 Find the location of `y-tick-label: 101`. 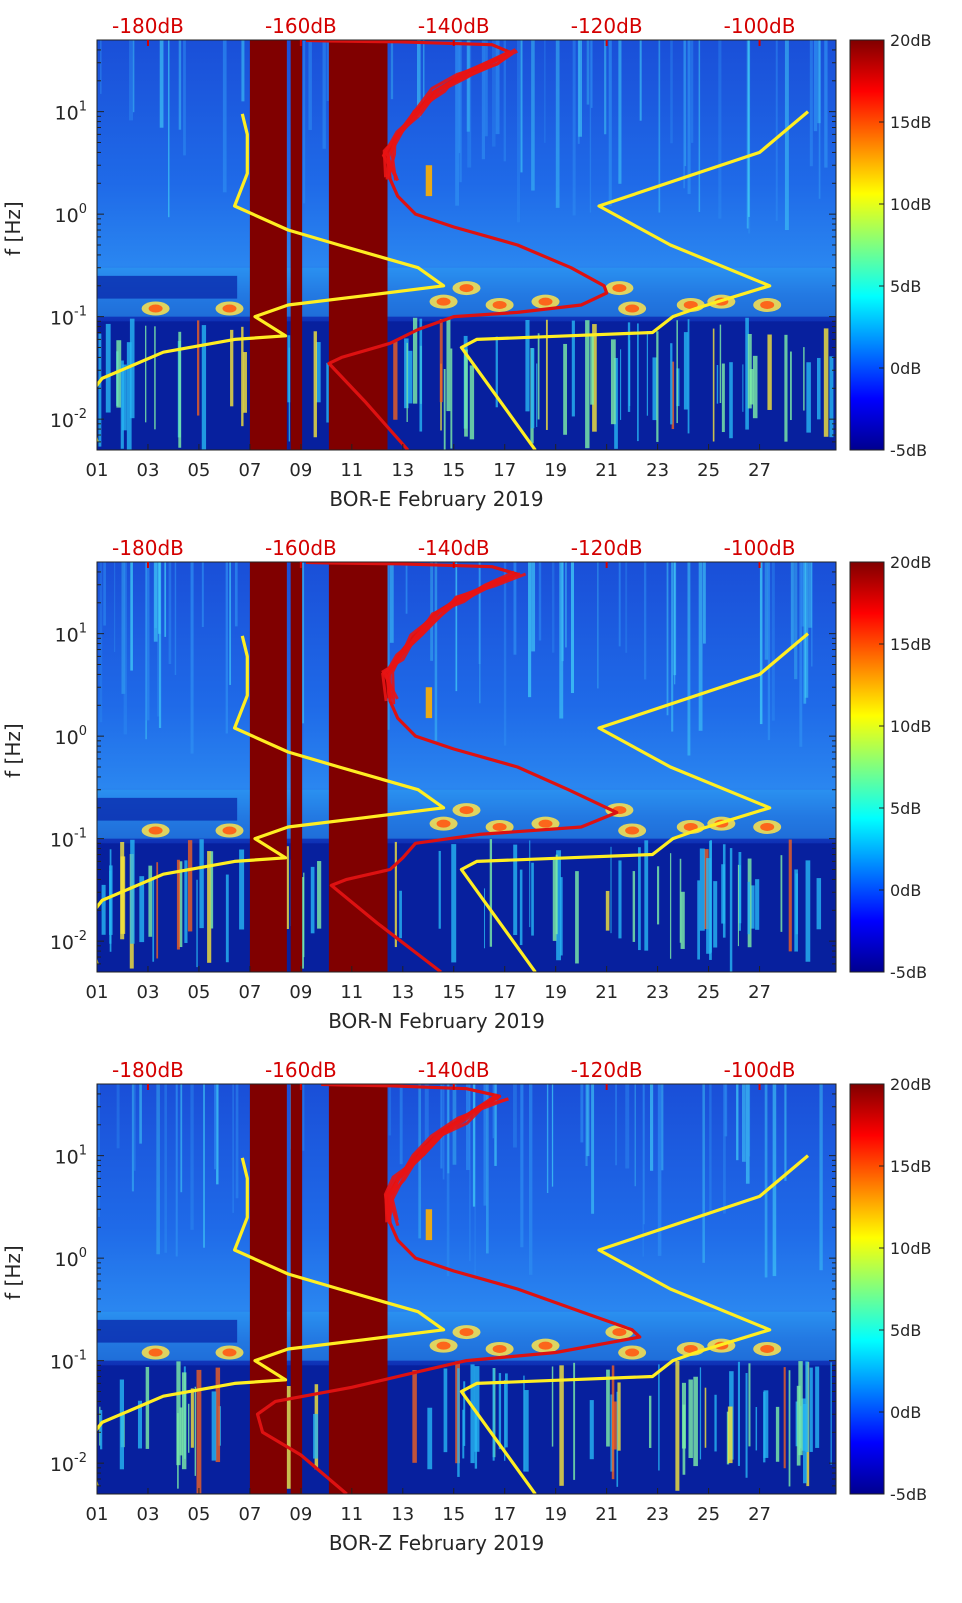

y-tick-label: 101 is located at coordinates (71, 634).